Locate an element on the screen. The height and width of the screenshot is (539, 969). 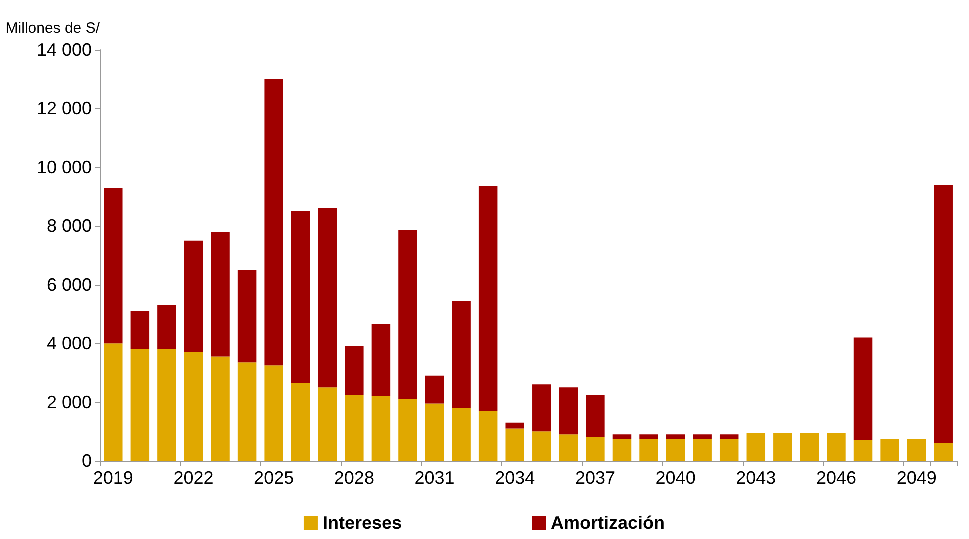
x-tick-label: 2037 is located at coordinates (595, 478).